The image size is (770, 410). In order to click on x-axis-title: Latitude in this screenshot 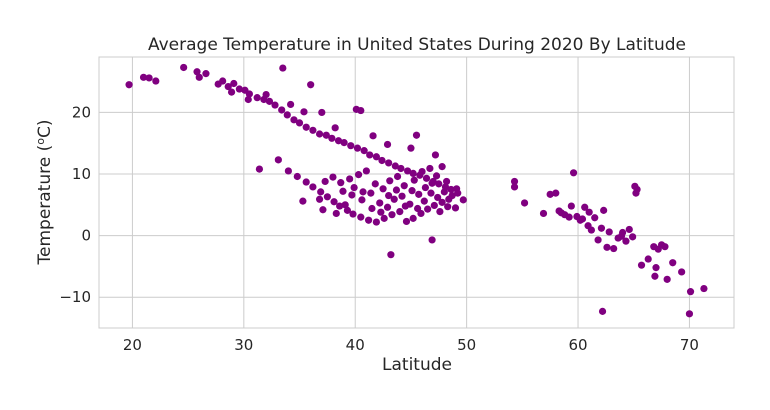, I will do `click(417, 365)`.